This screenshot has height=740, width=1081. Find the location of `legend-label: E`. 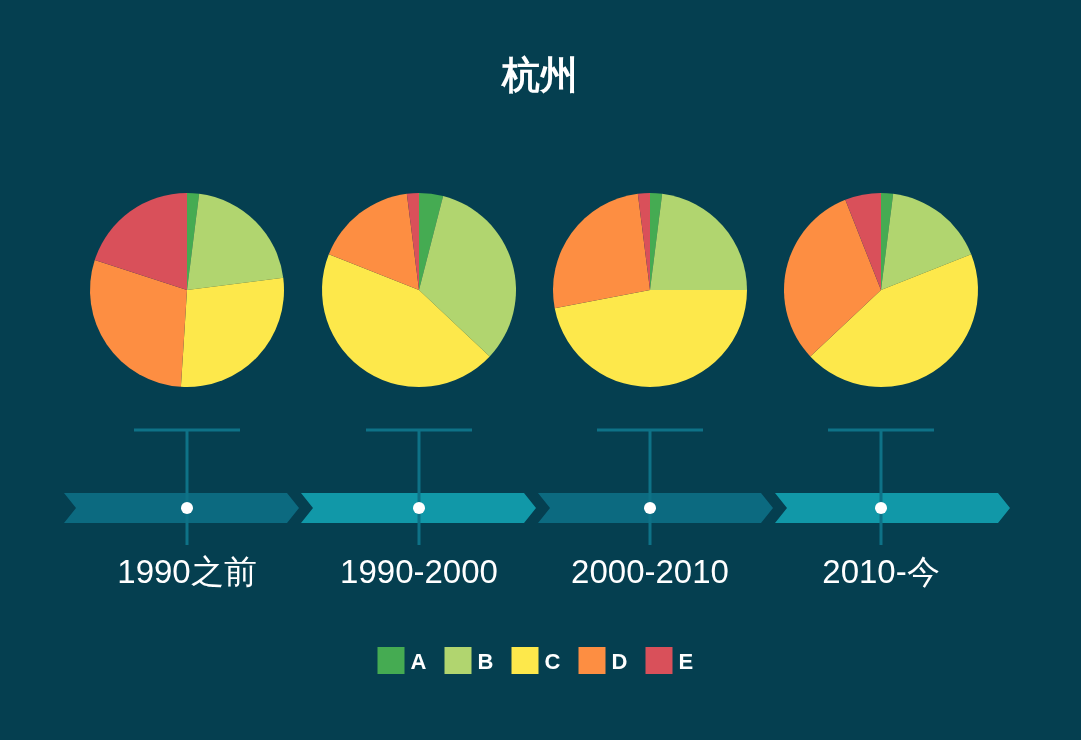

legend-label: E is located at coordinates (686, 661).